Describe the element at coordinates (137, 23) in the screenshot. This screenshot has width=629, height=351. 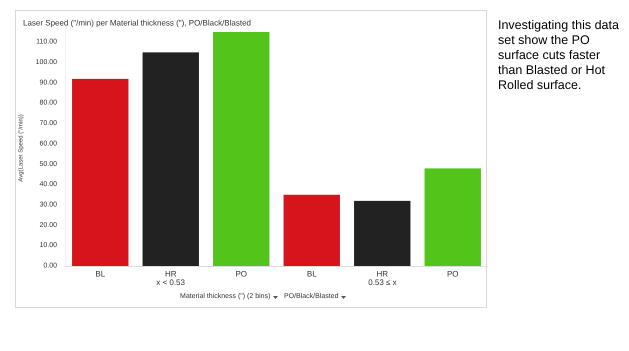
I see `chart-title: Laser Speed ("/min) per Material thickness ("), PO/Black/Blasted` at that location.